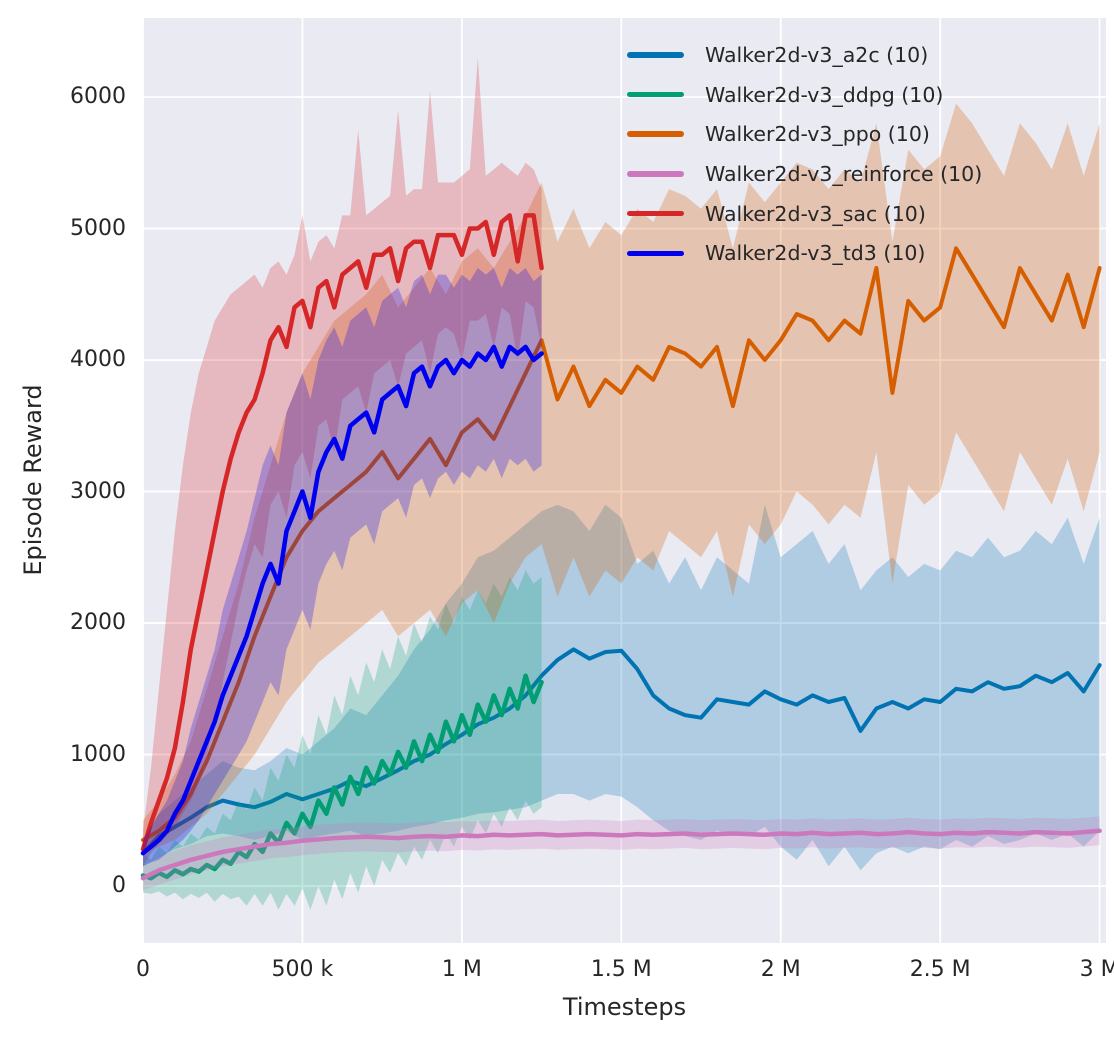 The height and width of the screenshot is (1049, 1114). What do you see at coordinates (98, 491) in the screenshot?
I see `y-tick-label: 3000` at bounding box center [98, 491].